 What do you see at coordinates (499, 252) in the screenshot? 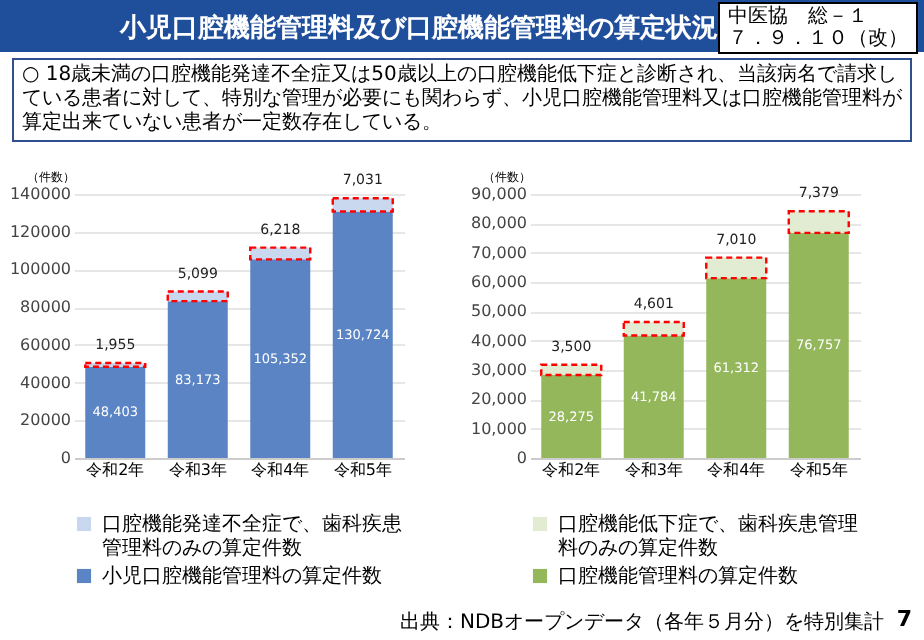
I see `y-tick-label: 70,000` at bounding box center [499, 252].